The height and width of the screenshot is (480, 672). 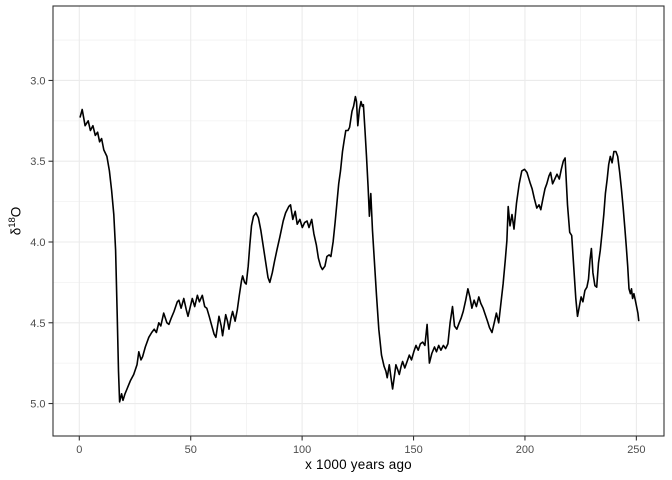 I want to click on x-tick-label: 100, so click(x=302, y=450).